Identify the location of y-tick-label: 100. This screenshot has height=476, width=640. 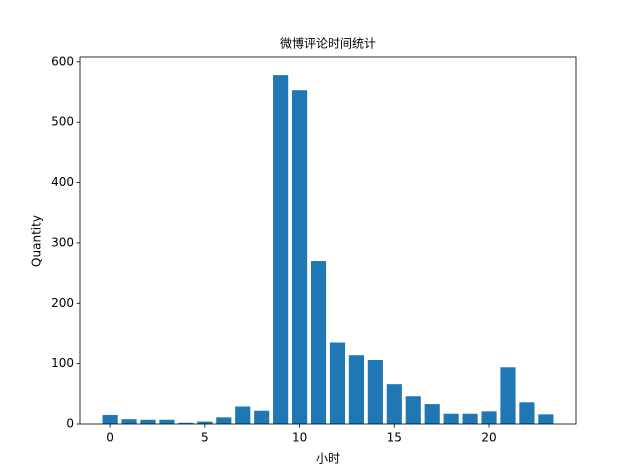
(62, 363).